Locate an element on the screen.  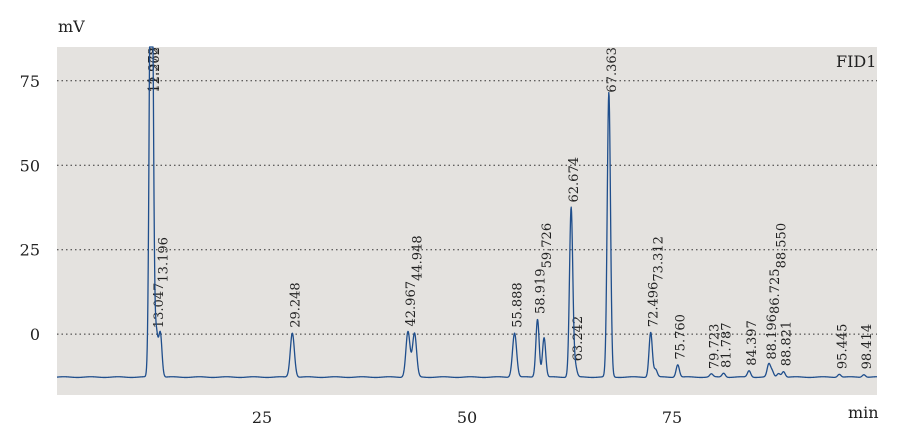
x-tick-label: 50 is located at coordinates (467, 417).